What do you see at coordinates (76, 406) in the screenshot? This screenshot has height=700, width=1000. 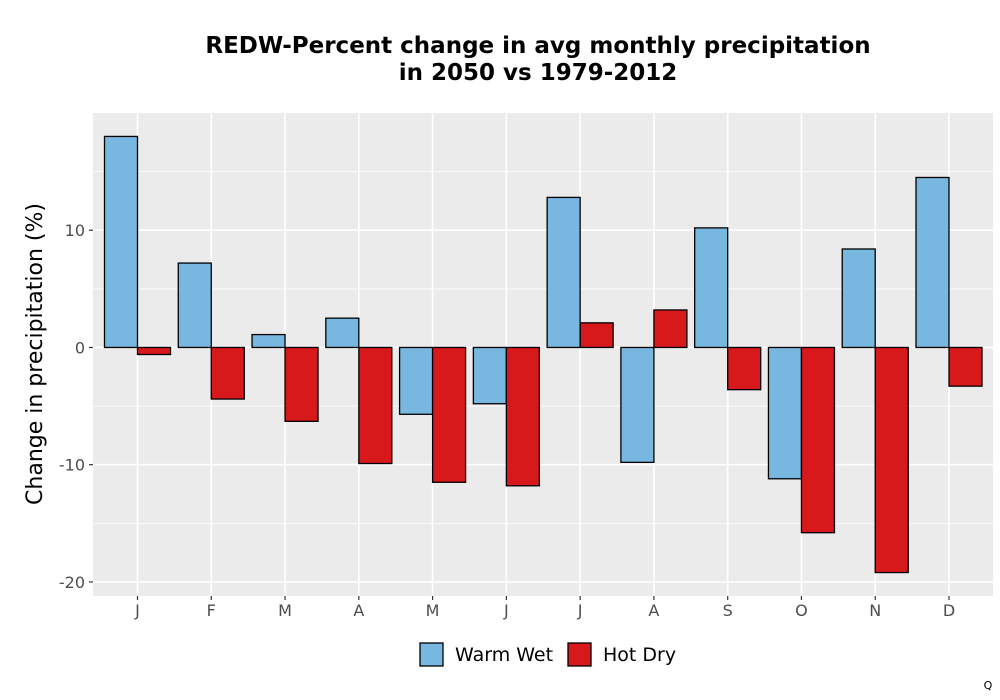 I see `y-axis-ticks: -20 -10 0 10` at bounding box center [76, 406].